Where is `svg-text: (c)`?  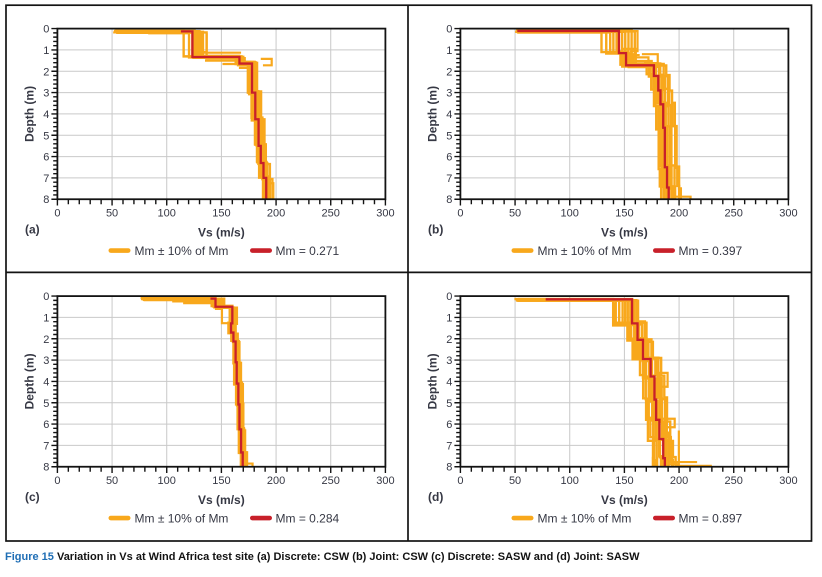 svg-text: (c) is located at coordinates (32, 497).